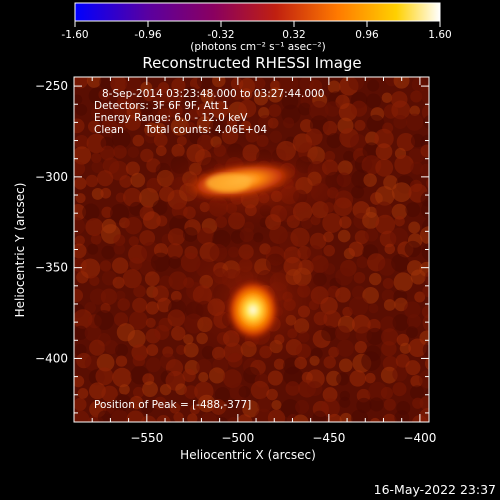 Image resolution: width=500 pixels, height=500 pixels. I want to click on annotation-clean: Clean, so click(109, 130).